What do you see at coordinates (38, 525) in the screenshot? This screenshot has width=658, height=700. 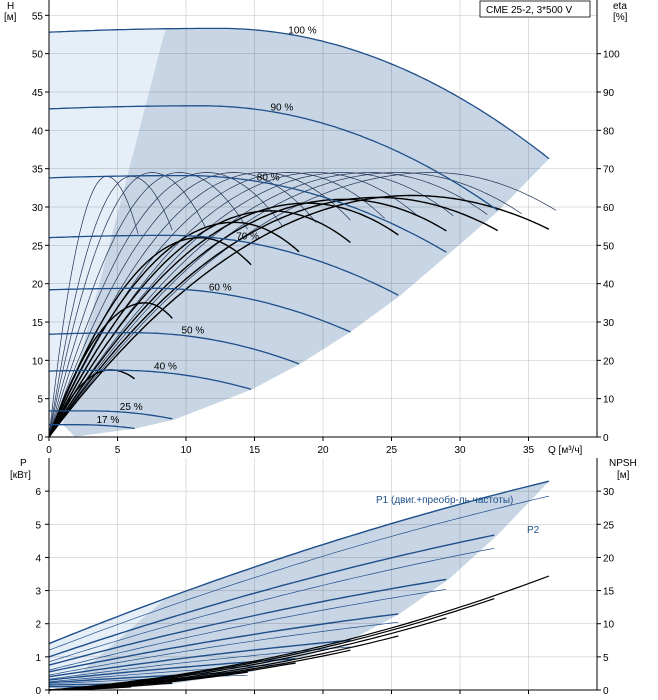 I see `p-tick-label: 5` at bounding box center [38, 525].